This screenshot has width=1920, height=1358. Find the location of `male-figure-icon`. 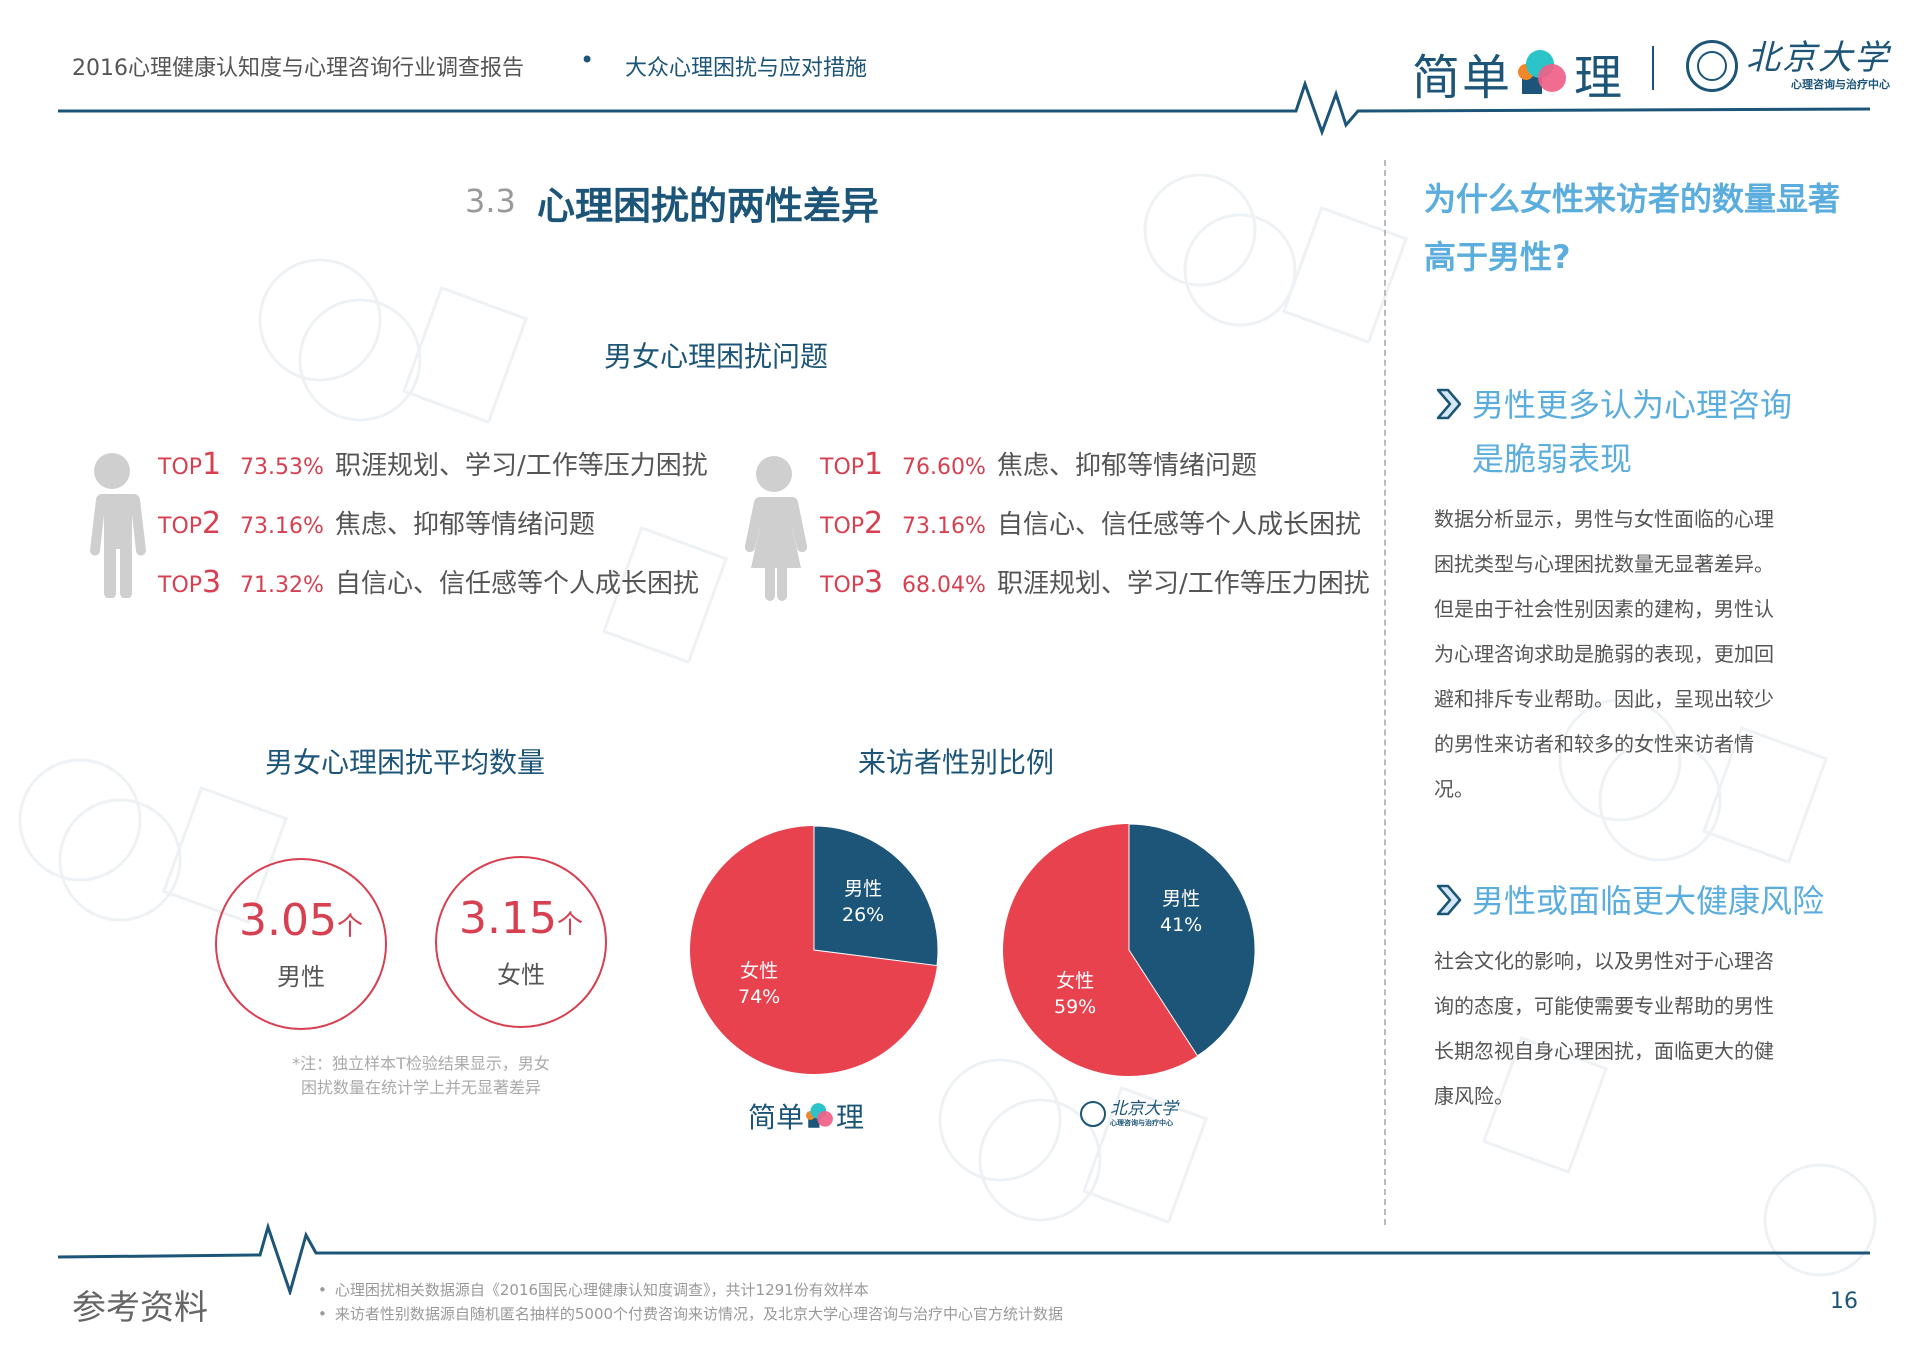

male-figure-icon is located at coordinates (118, 525).